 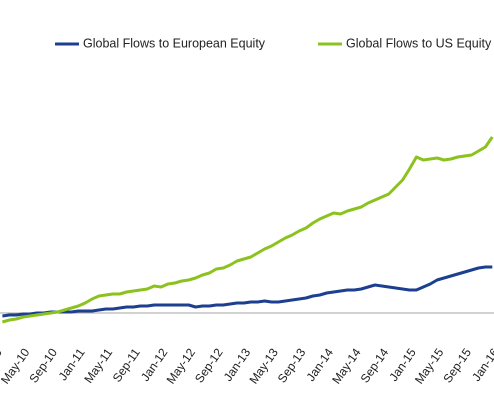 I want to click on x-tick-label: Sep-14, so click(x=375, y=365).